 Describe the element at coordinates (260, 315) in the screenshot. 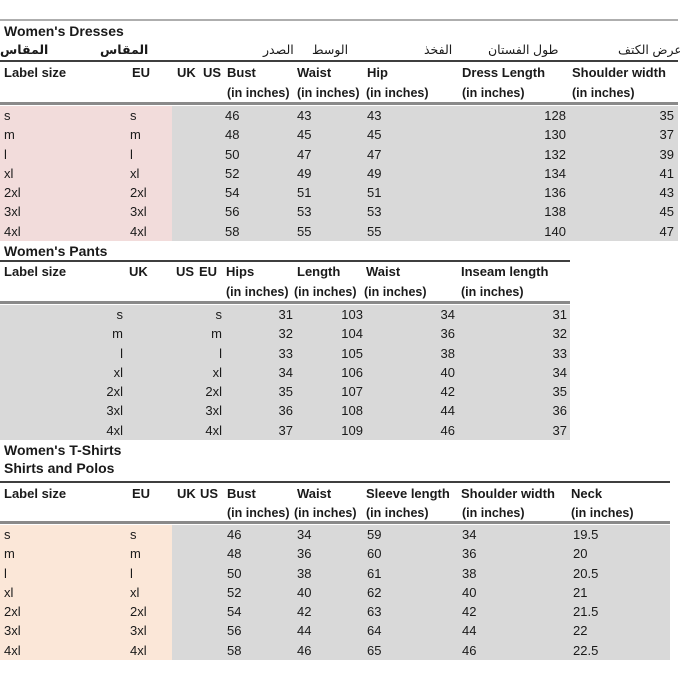

I see `hips-cell: 31` at that location.